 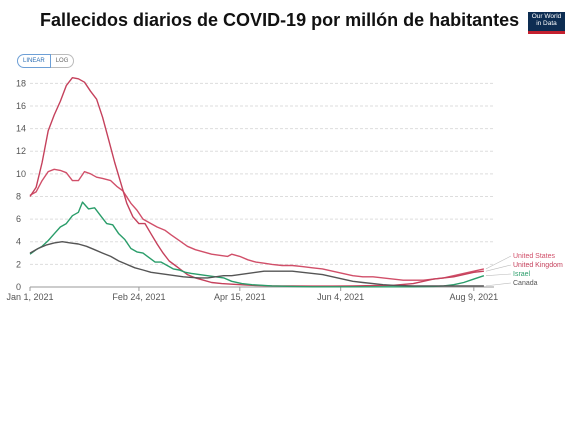 I want to click on x-tick-label: Aug 9, 2021, so click(x=474, y=297).